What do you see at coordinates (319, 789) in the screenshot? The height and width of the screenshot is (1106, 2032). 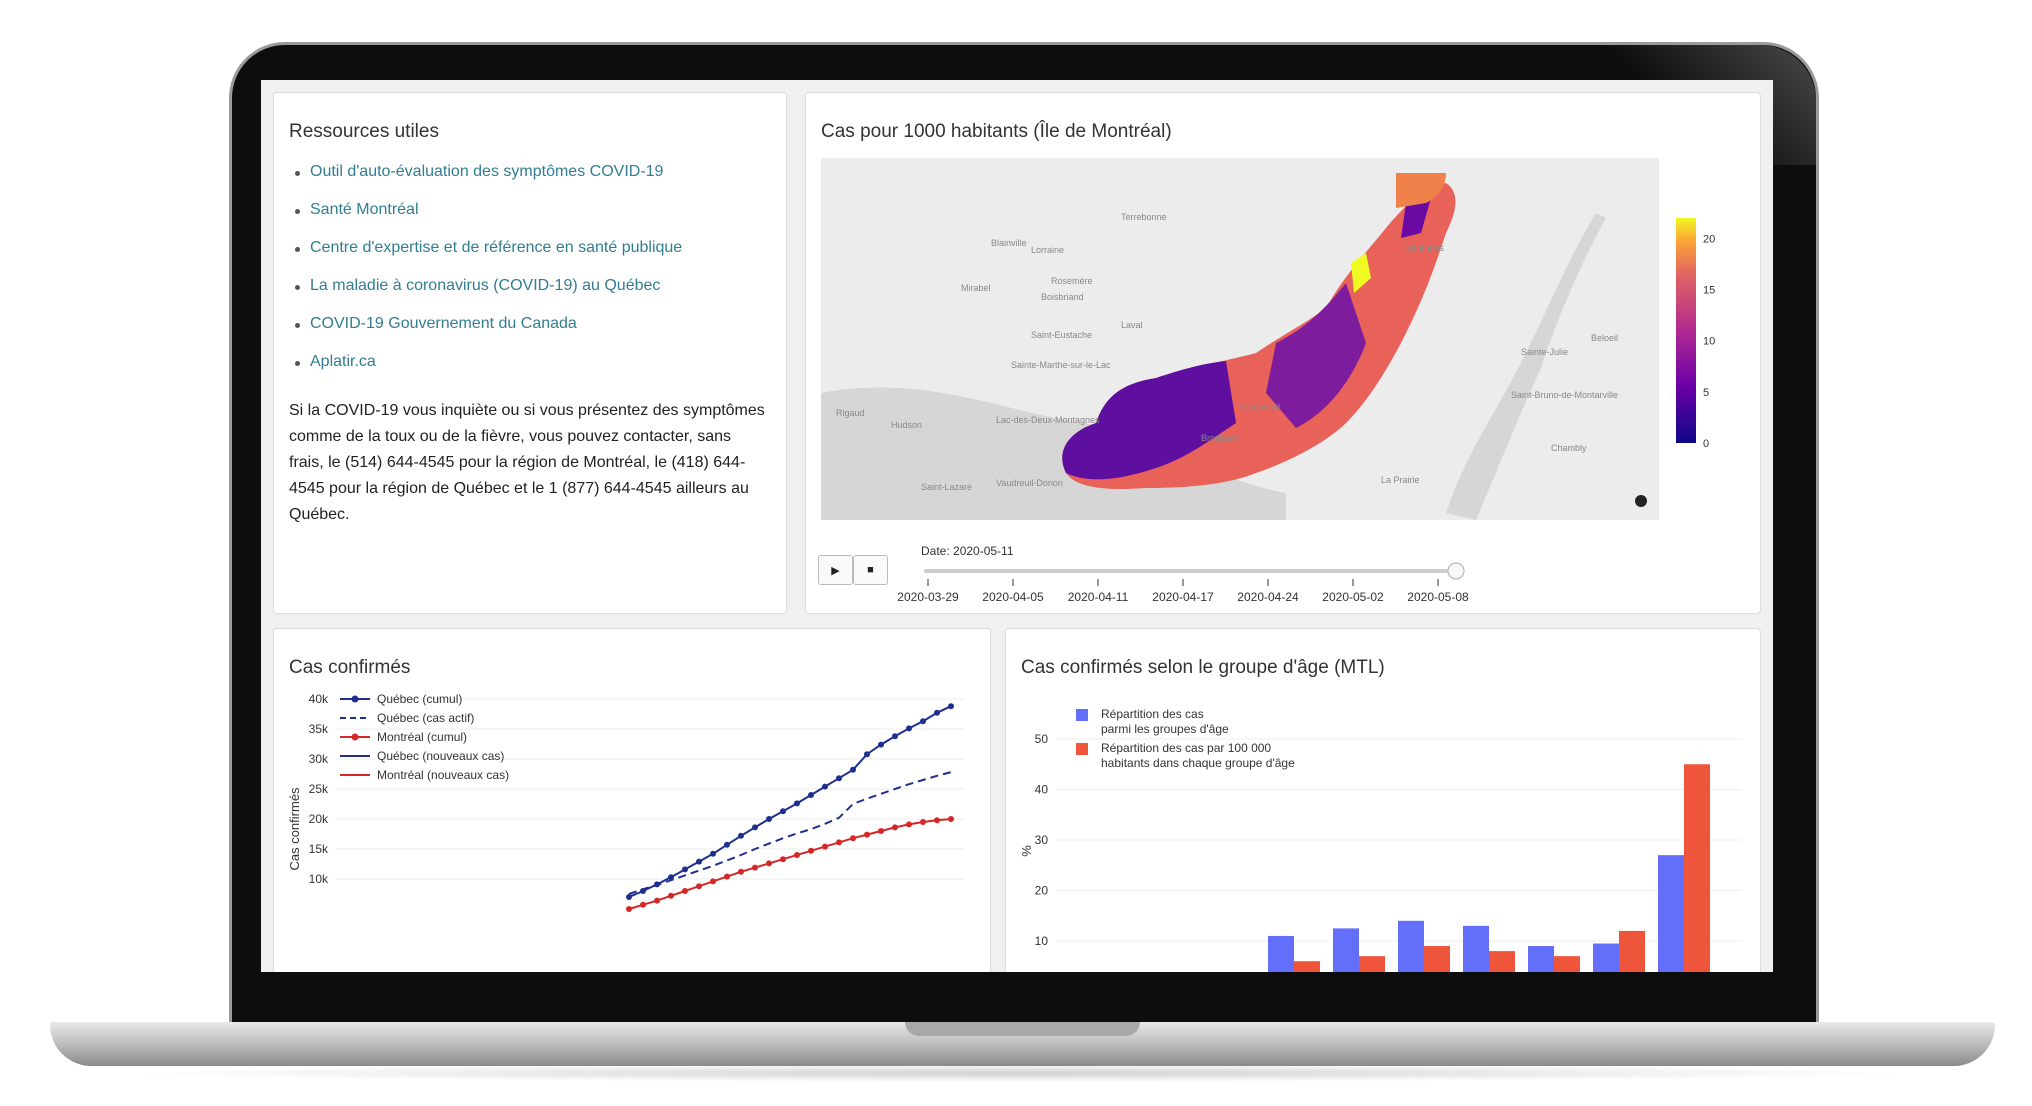 I see `y-tick-label: 25k` at bounding box center [319, 789].